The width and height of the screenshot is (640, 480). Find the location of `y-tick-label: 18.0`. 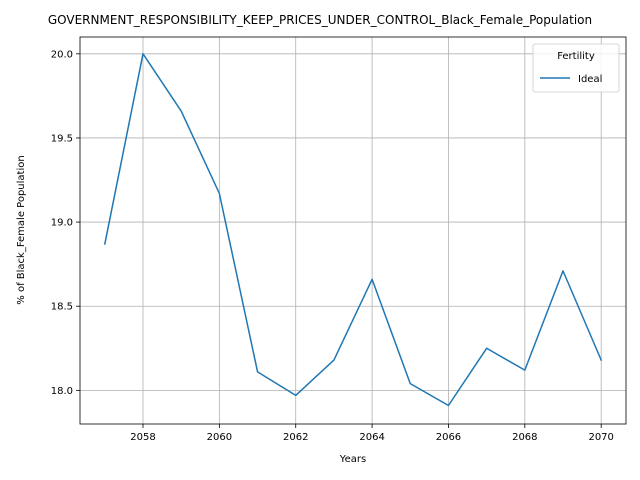

y-tick-label: 18.0 is located at coordinates (62, 391).